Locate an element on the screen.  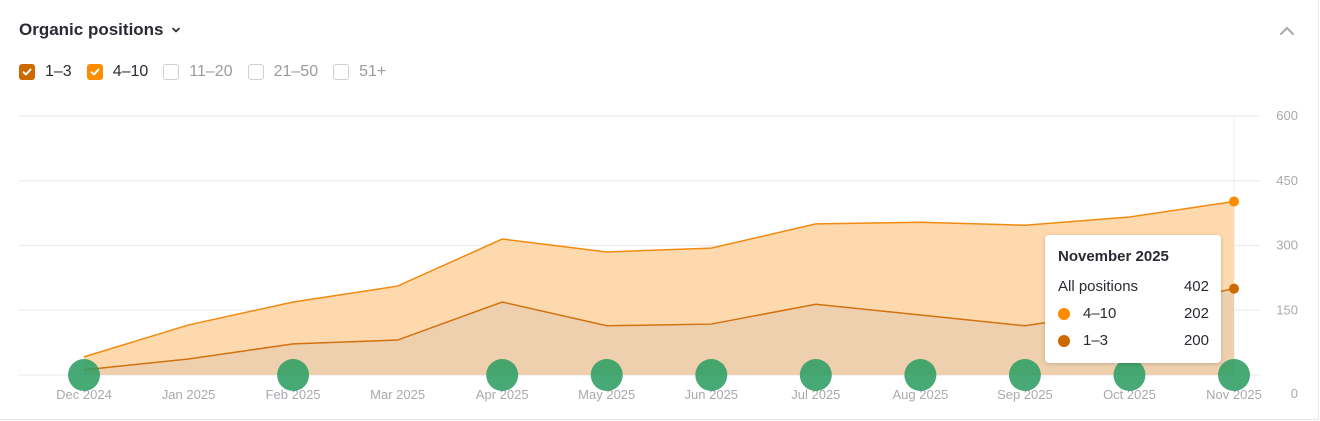
filter-11-20: 11–20 is located at coordinates (198, 72).